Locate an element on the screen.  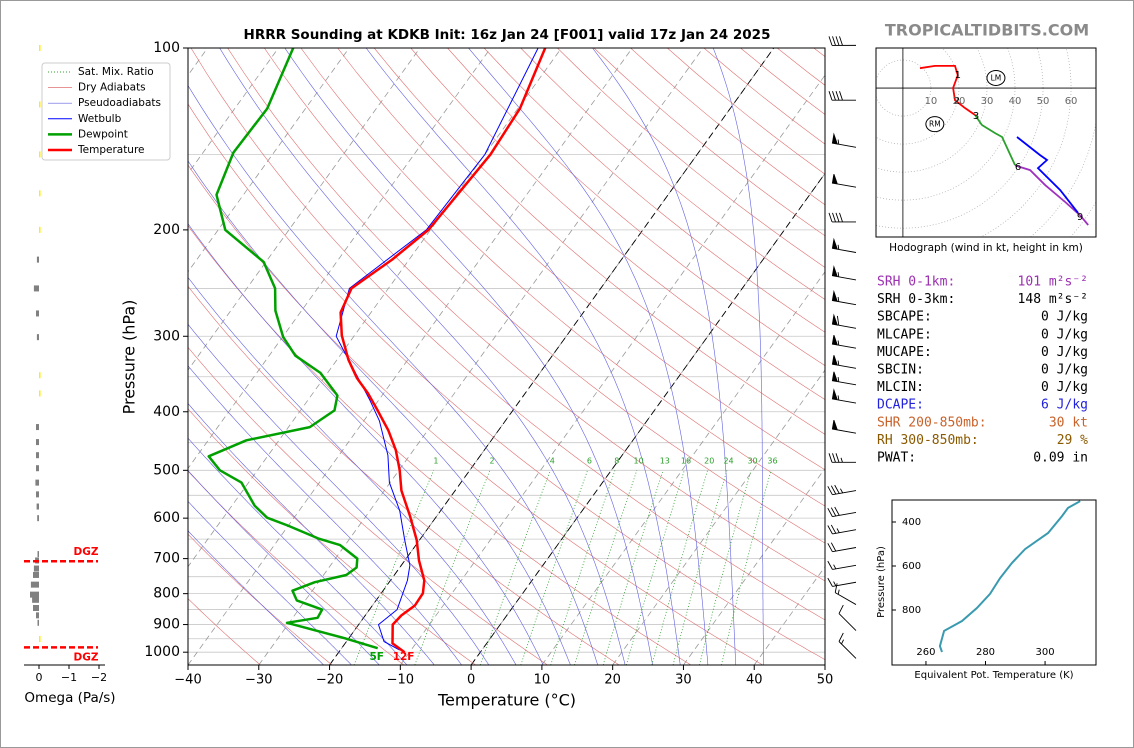
profile-line is located at coordinates (443, 351).